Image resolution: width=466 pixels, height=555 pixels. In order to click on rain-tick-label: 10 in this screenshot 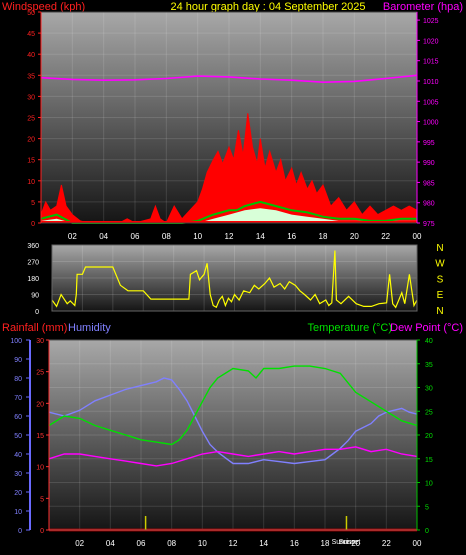, I will do `click(40, 468)`.